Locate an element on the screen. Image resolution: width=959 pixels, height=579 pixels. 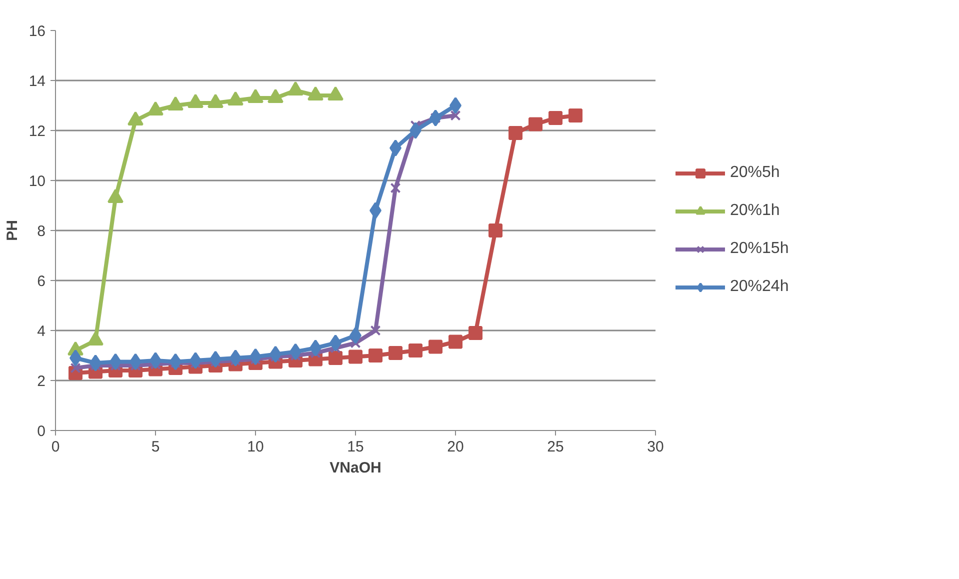
y-tick-label: 2 is located at coordinates (41, 381).